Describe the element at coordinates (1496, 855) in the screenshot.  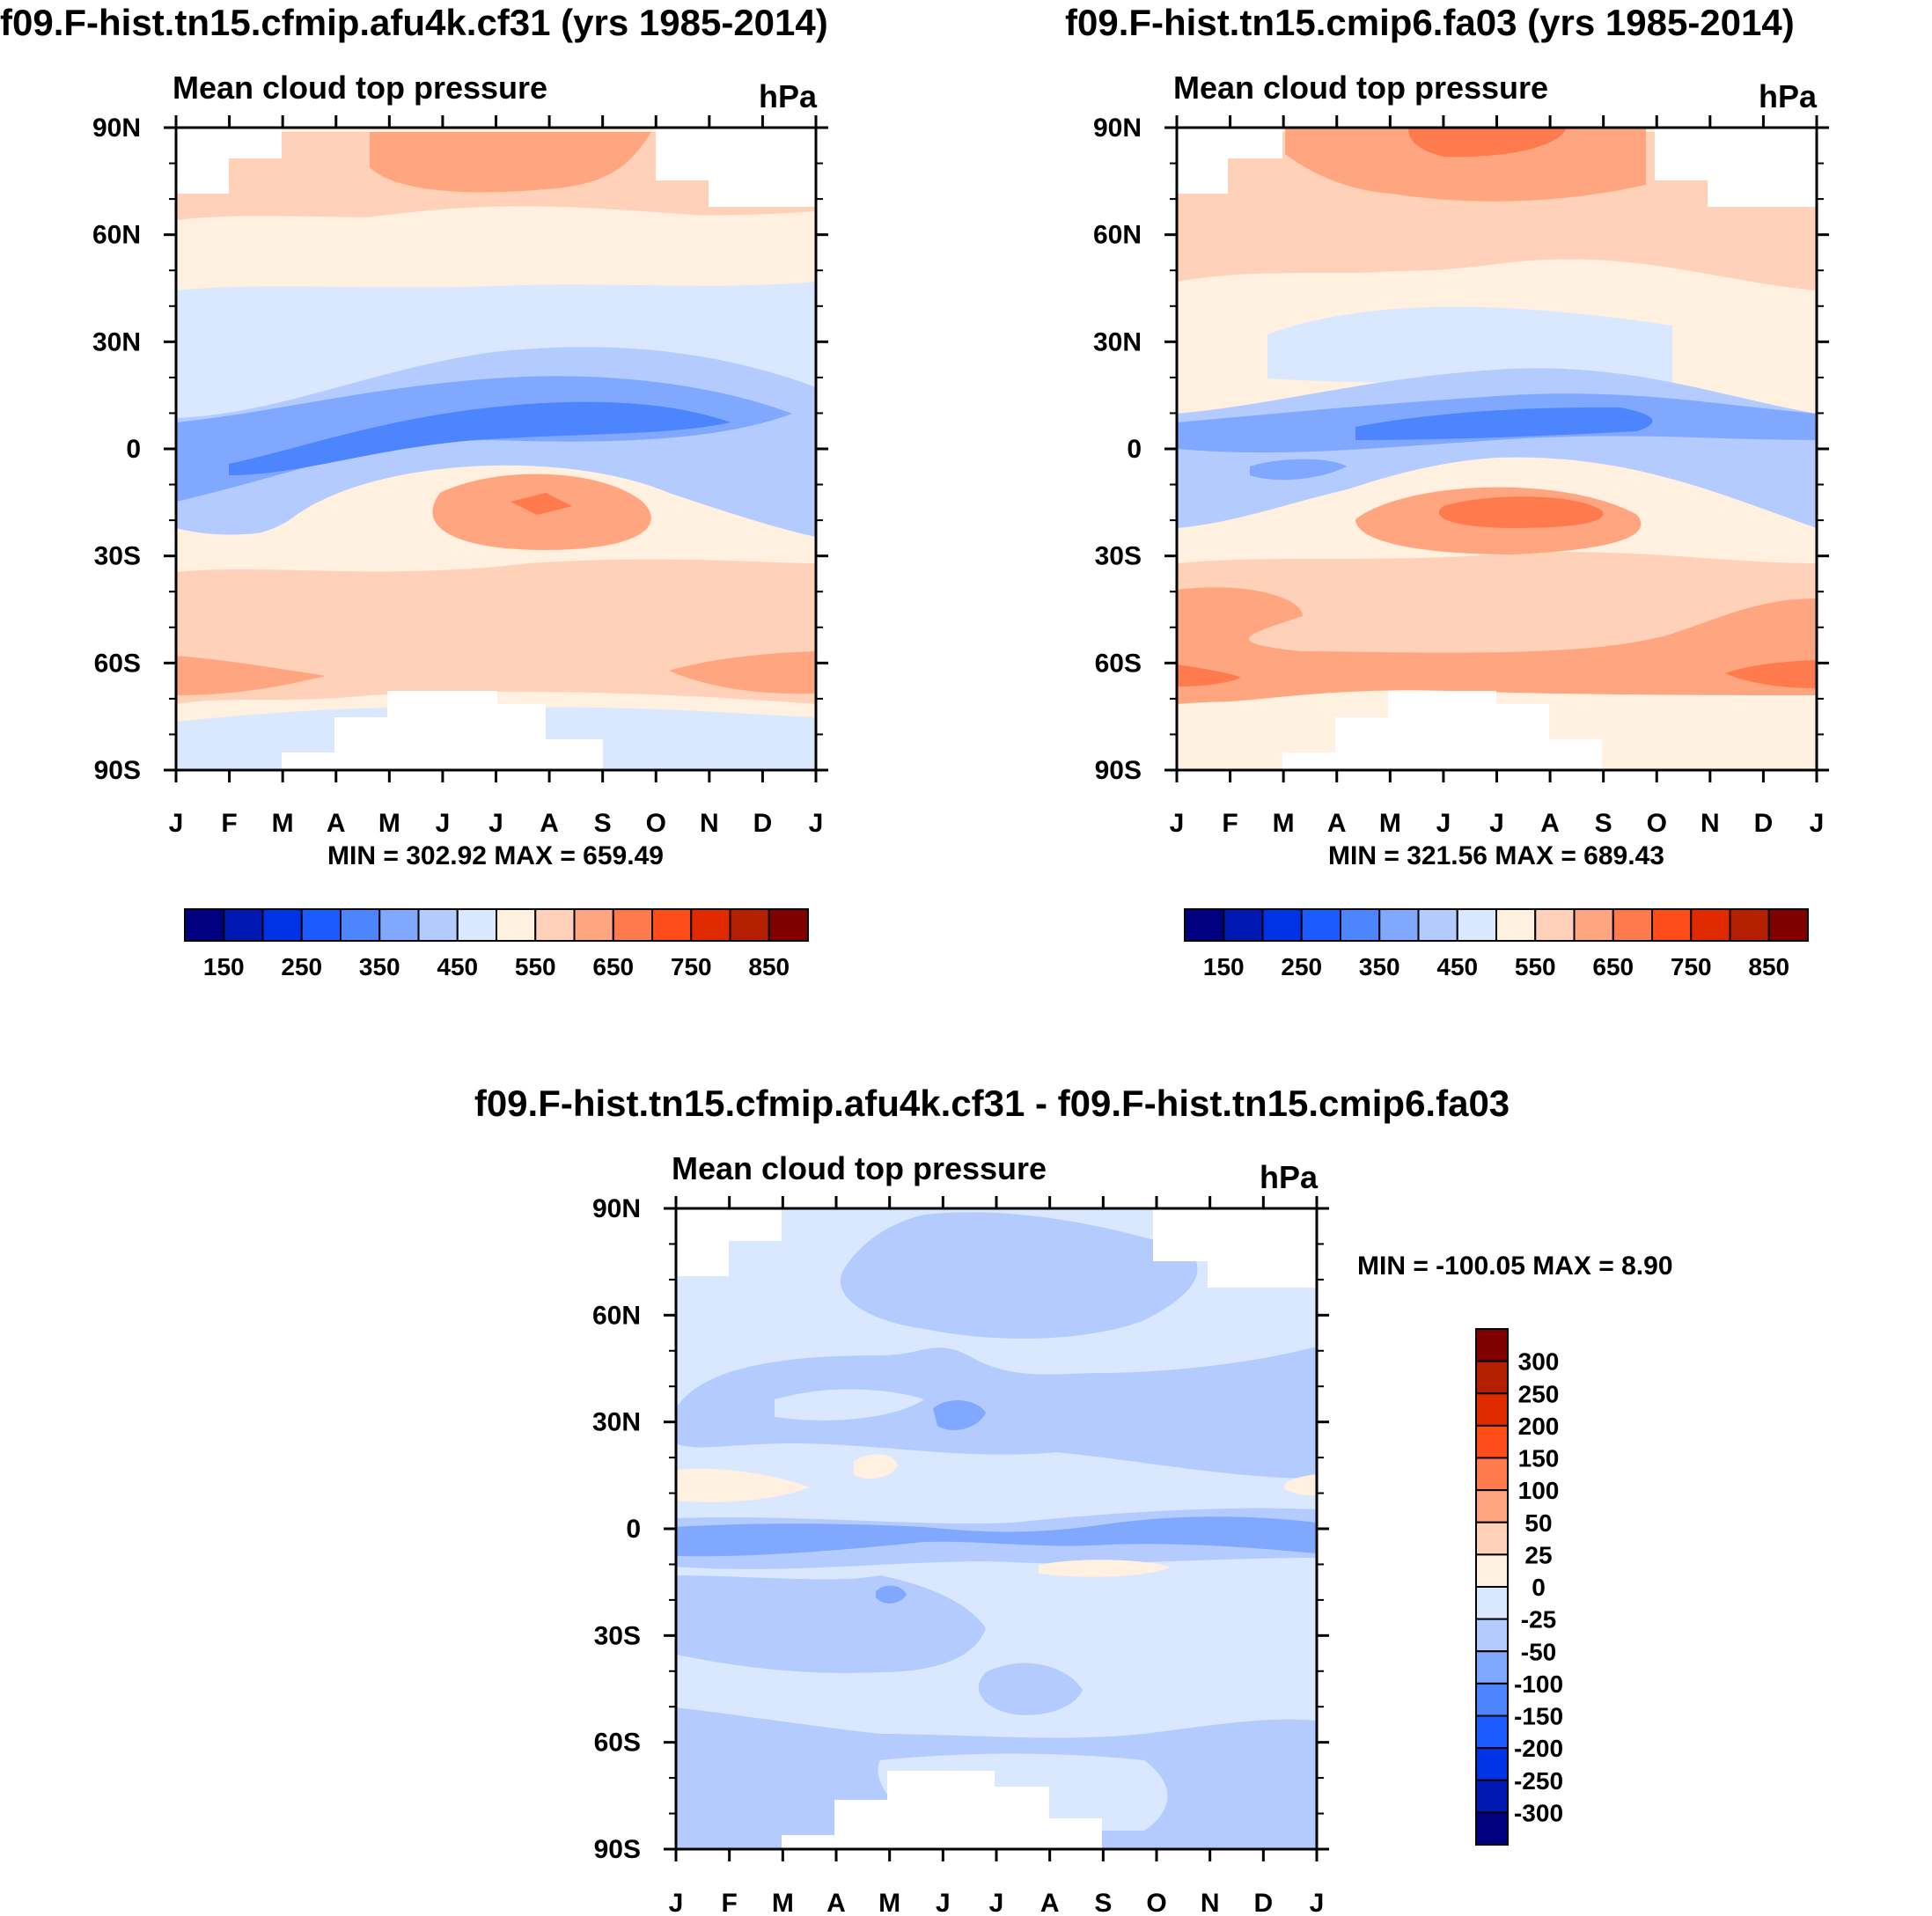
I see `panel2-stats: MIN = 321.56 MAX = 689.43` at that location.